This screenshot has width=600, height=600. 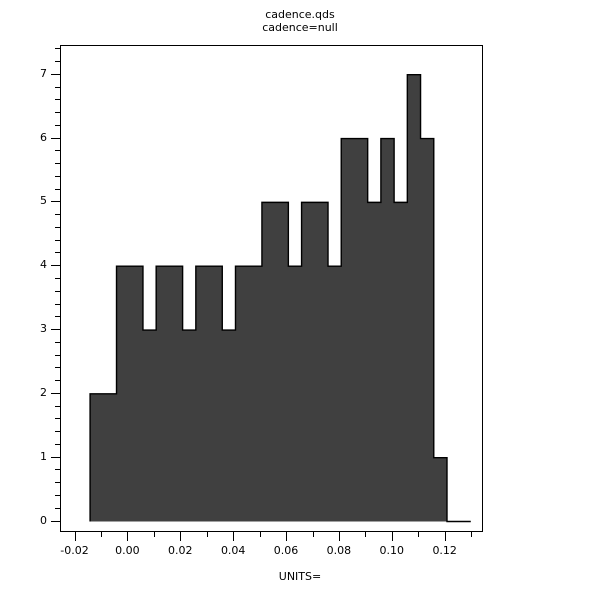 What do you see at coordinates (444, 550) in the screenshot?
I see `x-tick-label: 0.12` at bounding box center [444, 550].